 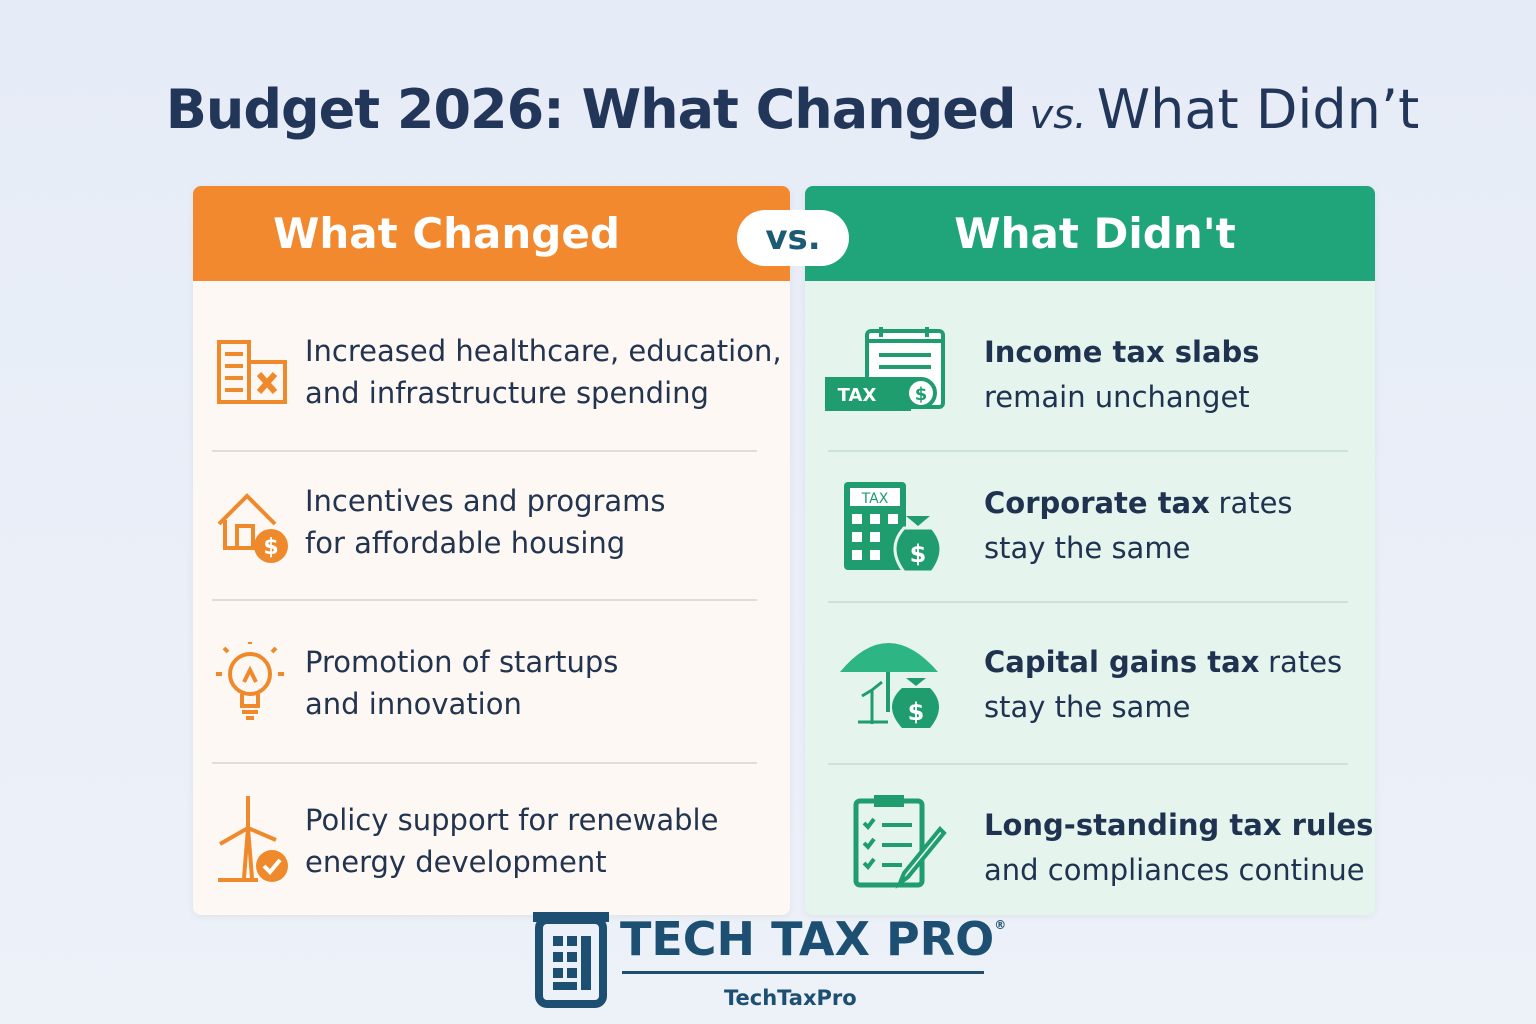 I want to click on item-line: Promotion of startups, so click(x=462, y=662).